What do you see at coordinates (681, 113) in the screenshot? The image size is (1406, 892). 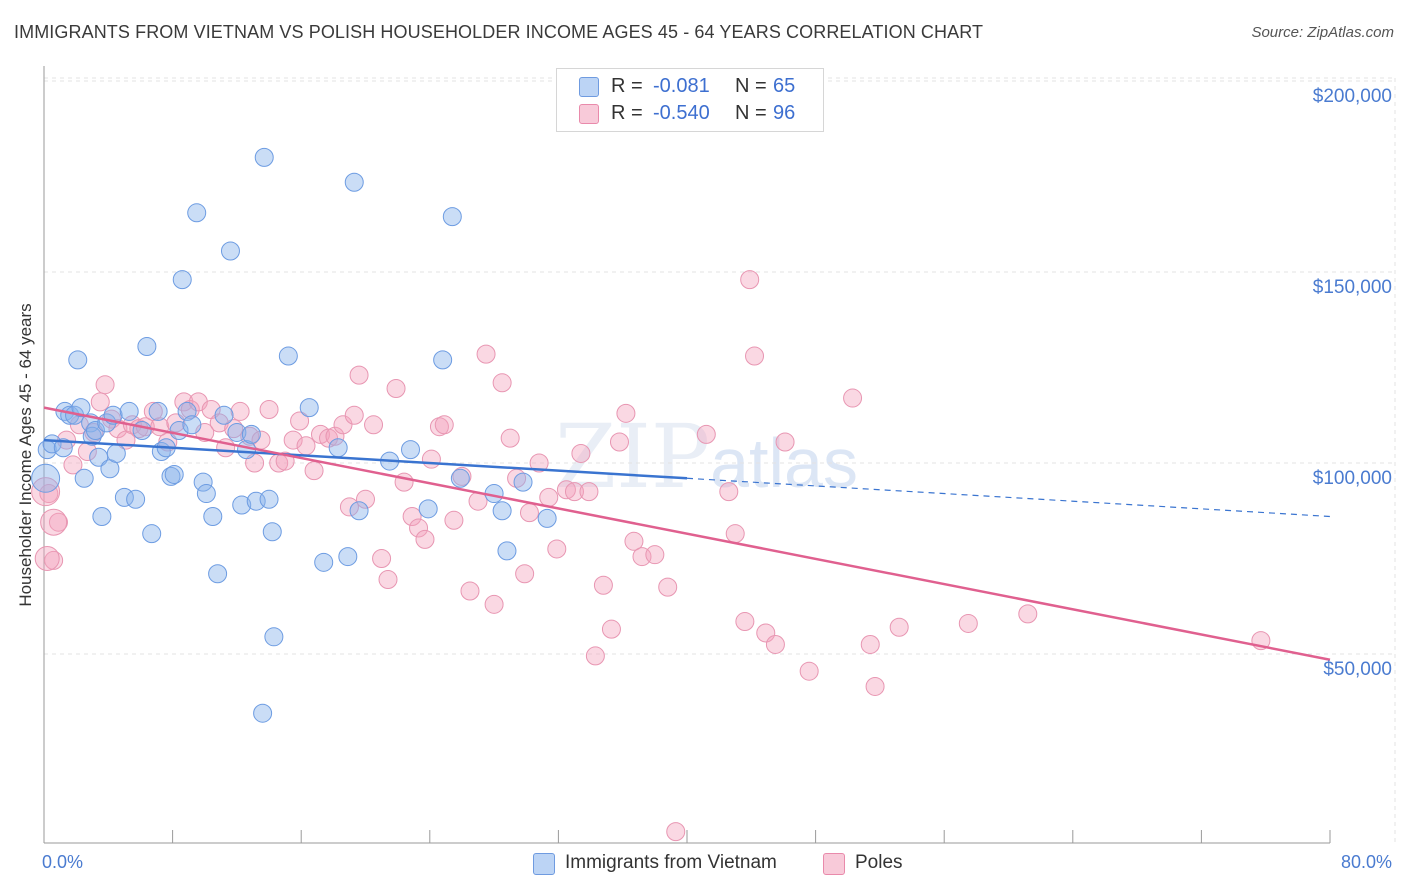 I see `legend-r-value: -0.540` at bounding box center [681, 113].